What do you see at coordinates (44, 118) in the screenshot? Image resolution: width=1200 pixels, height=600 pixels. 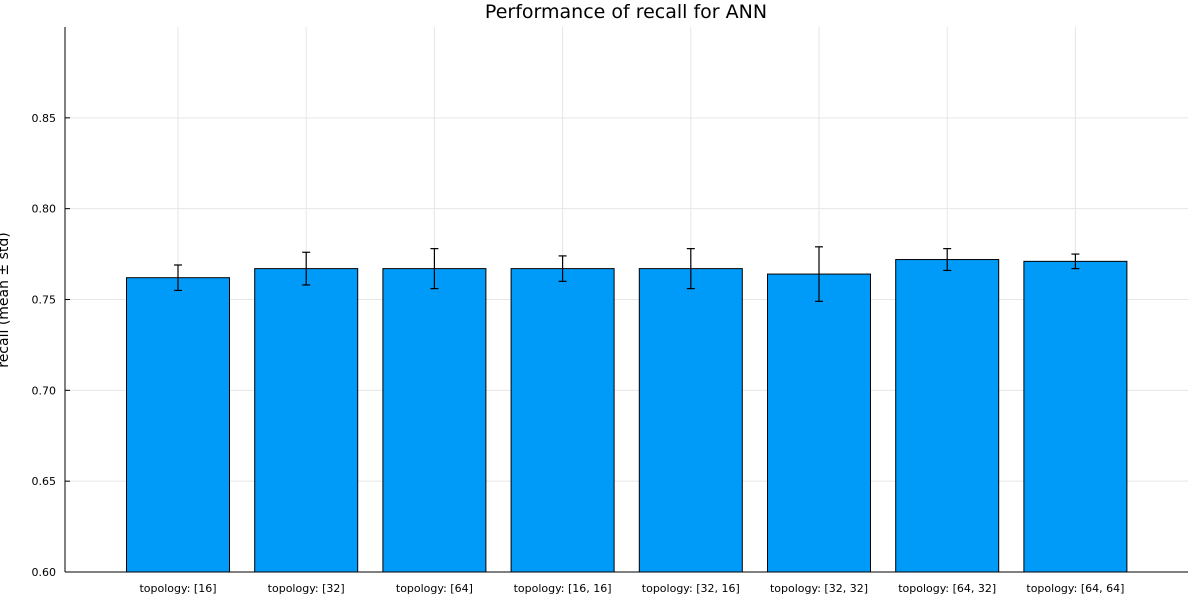 I see `y-tick-label-5: 0.85` at bounding box center [44, 118].